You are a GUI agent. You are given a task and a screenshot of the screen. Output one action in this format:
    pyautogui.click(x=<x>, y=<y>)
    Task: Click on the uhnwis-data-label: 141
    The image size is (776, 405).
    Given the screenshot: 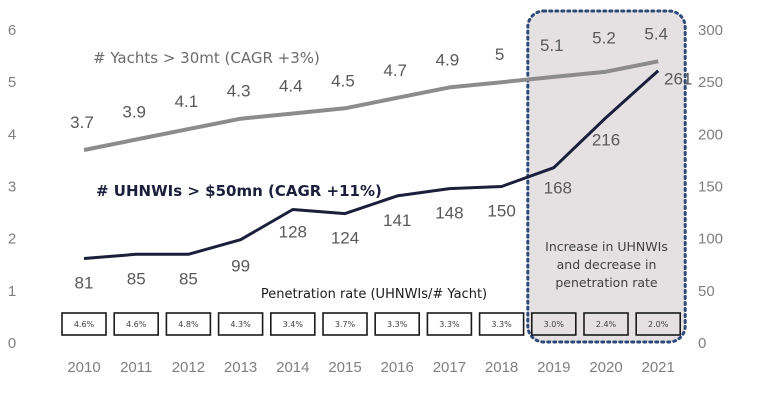 What is the action you would take?
    pyautogui.click(x=397, y=220)
    